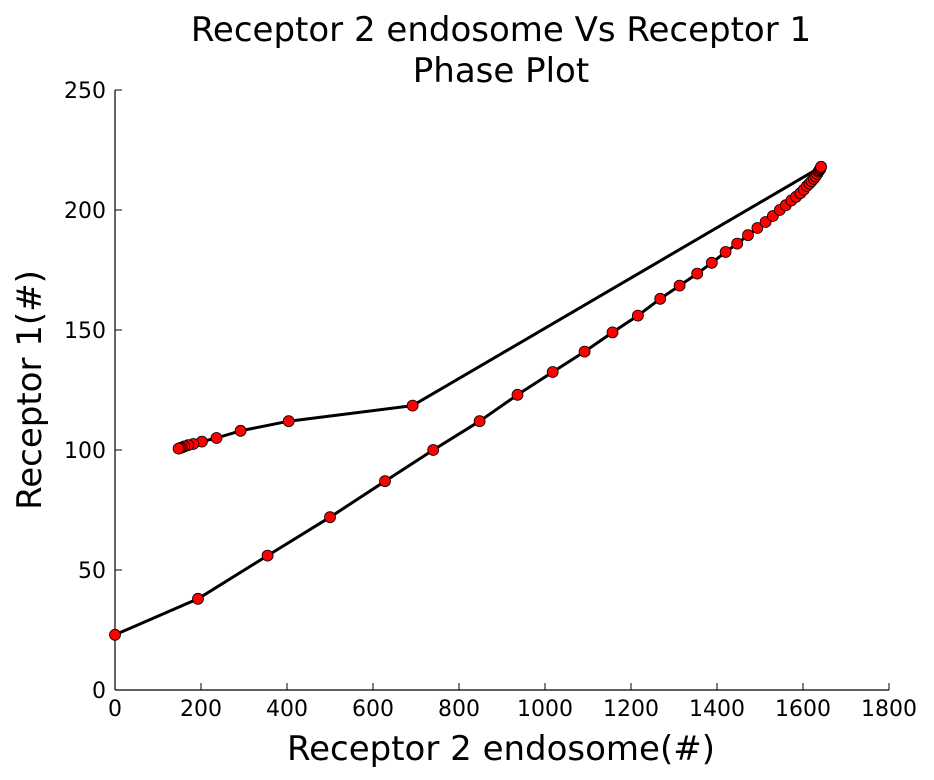 The width and height of the screenshot is (934, 780). I want to click on x-tick-label: 1400, so click(717, 709).